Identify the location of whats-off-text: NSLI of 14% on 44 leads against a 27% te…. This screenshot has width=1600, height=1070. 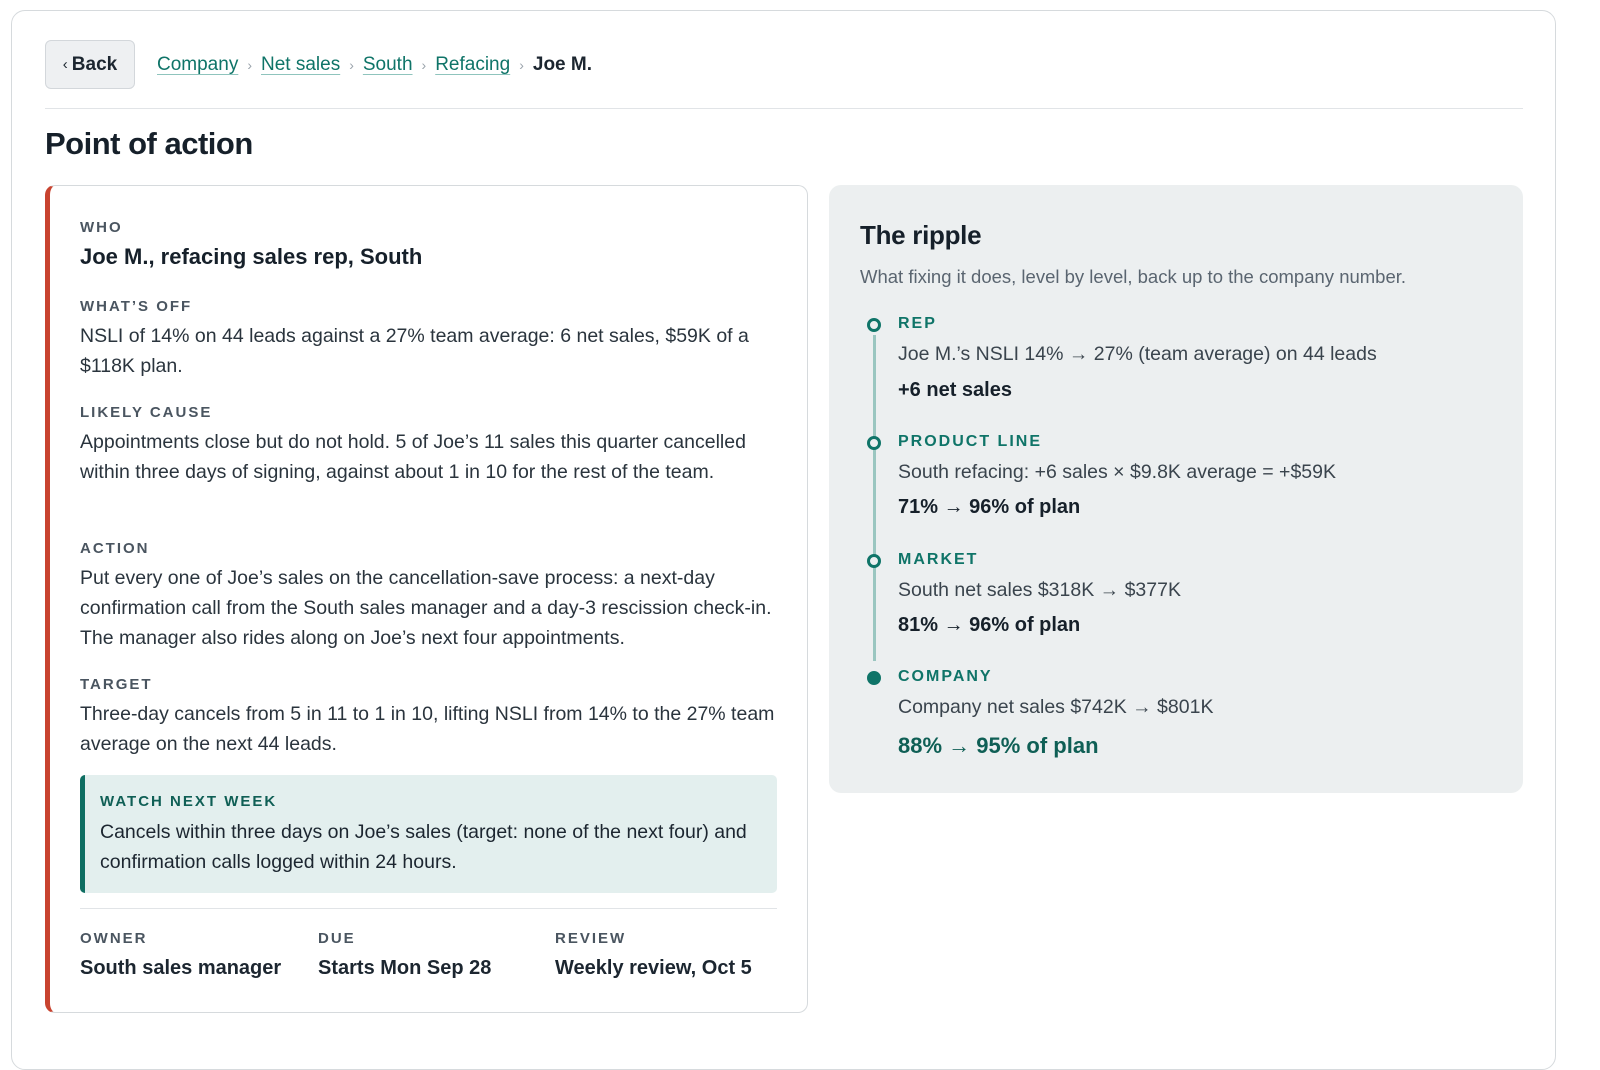
(414, 351).